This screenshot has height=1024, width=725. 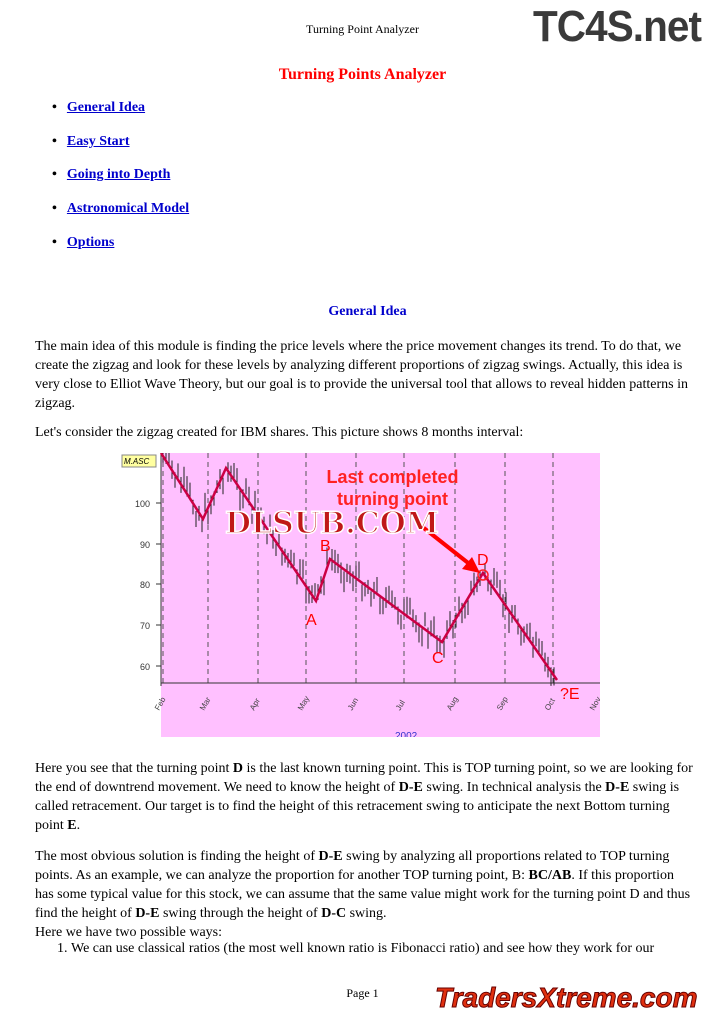 What do you see at coordinates (483, 560) in the screenshot?
I see `point-label: D` at bounding box center [483, 560].